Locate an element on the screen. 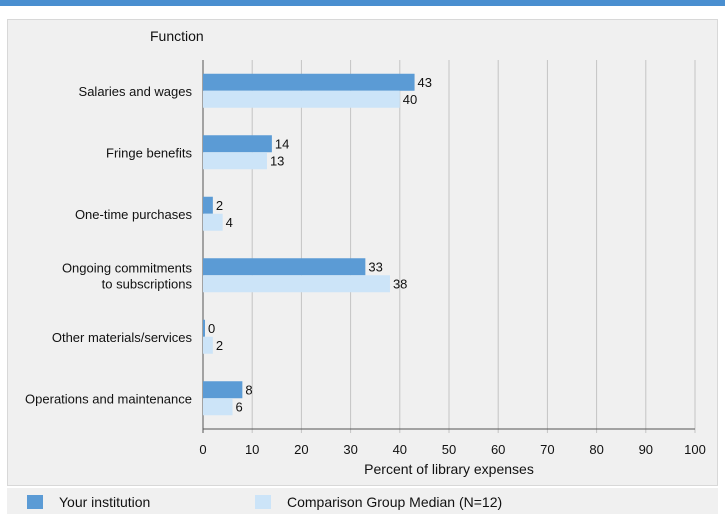 This screenshot has height=514, width=725. x-tick-label: 50 is located at coordinates (449, 449).